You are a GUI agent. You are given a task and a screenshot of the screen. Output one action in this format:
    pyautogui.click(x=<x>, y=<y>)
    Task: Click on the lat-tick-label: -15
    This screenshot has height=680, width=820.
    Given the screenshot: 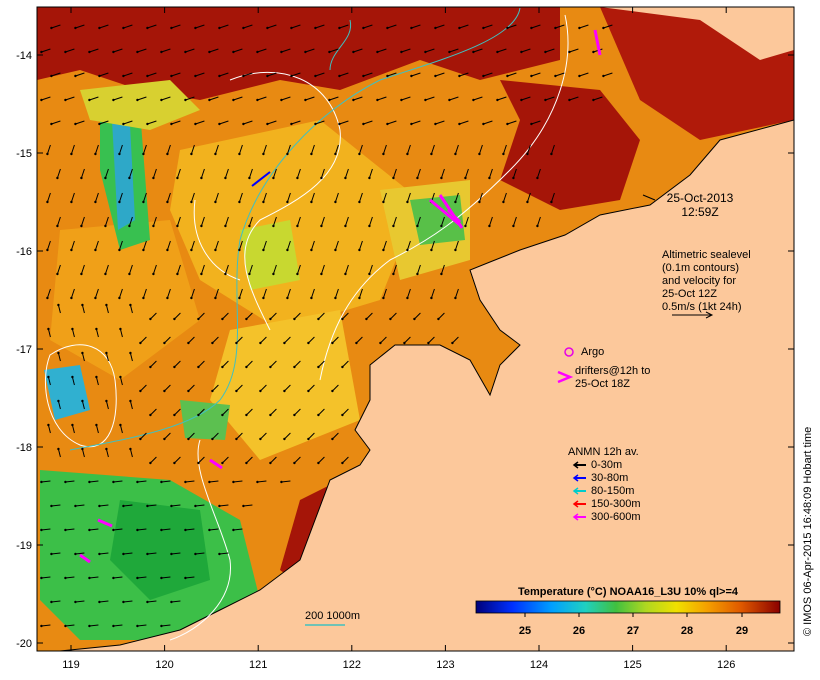 What is the action you would take?
    pyautogui.click(x=24, y=154)
    